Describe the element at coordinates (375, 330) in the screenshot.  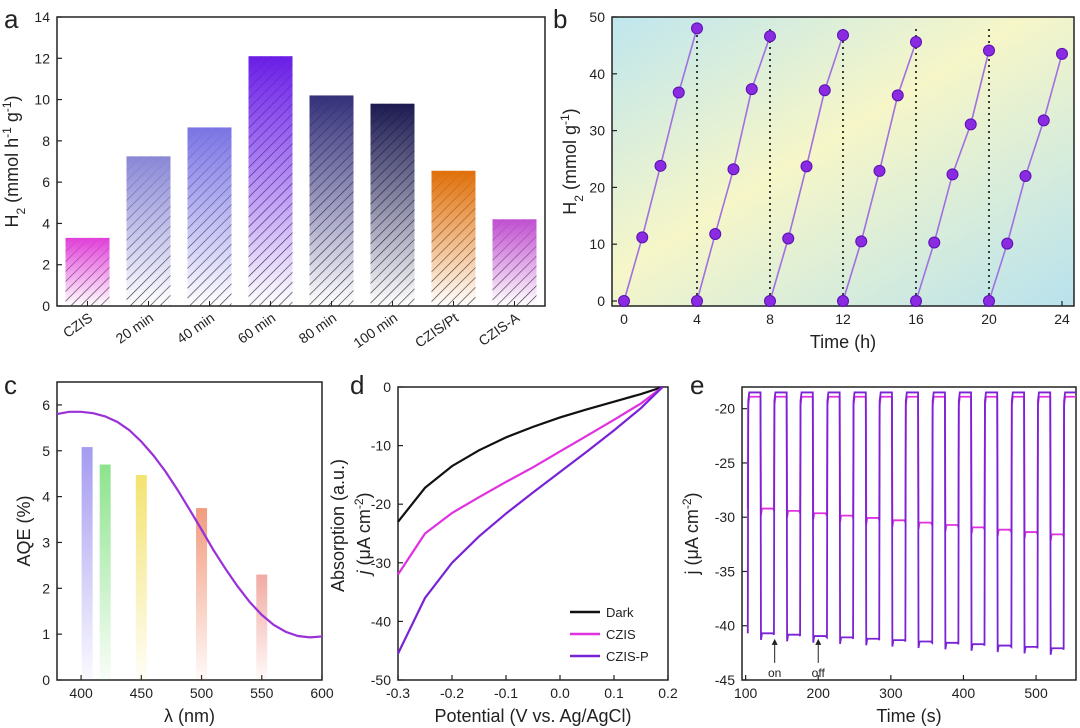
I see `x-tick-label: 100 min` at that location.